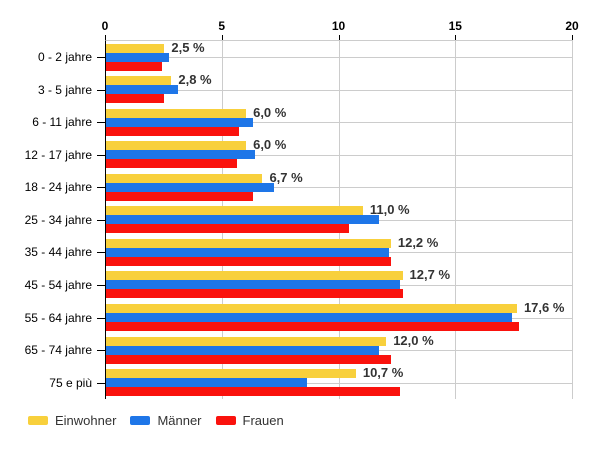 Image resolution: width=600 pixels, height=450 pixels. I want to click on category-label: 65 - 74 jahre, so click(58, 350).